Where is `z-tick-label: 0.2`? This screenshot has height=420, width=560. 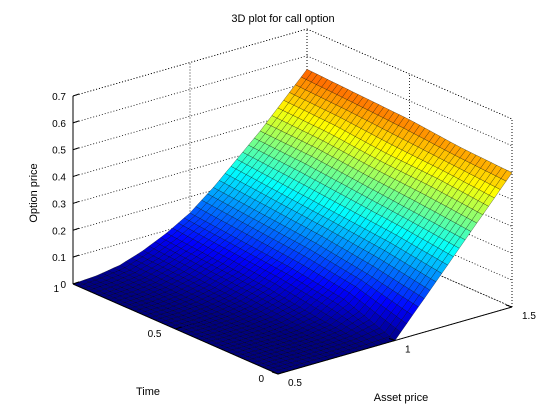 z-tick-label: 0.2 is located at coordinates (59, 231).